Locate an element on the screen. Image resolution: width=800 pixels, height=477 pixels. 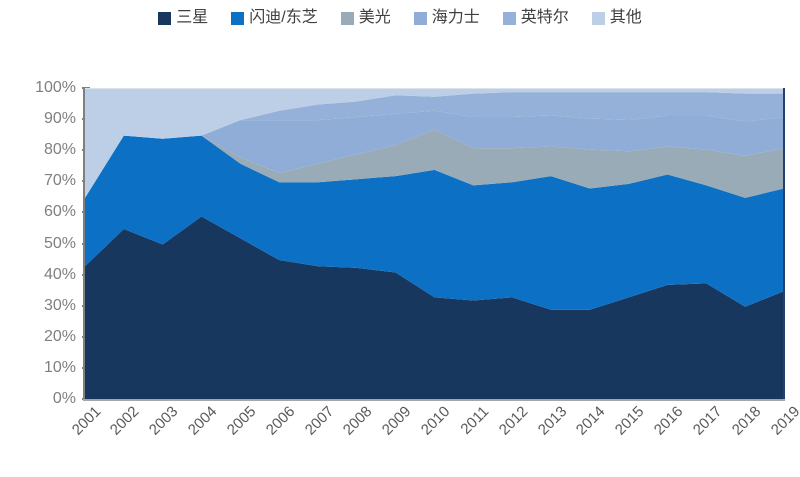
chart-legend: 三星 闪迪/东芝 美光 海力士 英特尔 其他 is located at coordinates (400, 18).